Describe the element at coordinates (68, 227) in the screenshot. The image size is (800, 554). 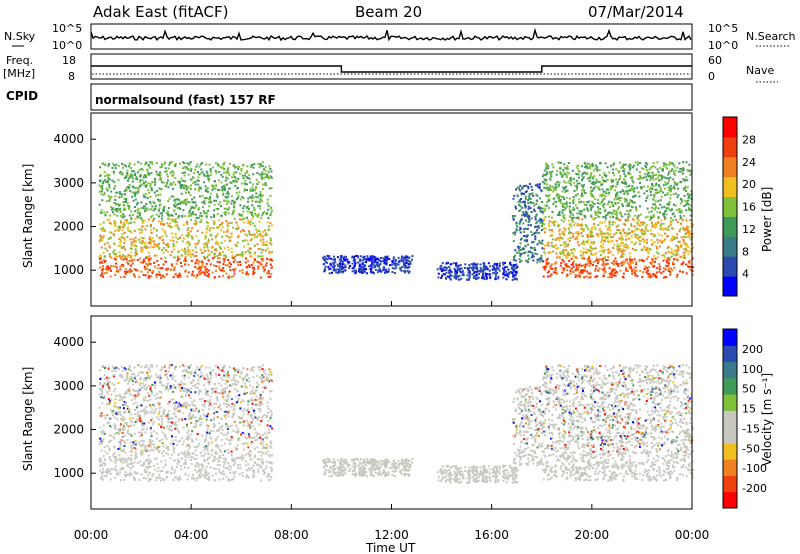
I see `y-tick-label: 2000` at that location.